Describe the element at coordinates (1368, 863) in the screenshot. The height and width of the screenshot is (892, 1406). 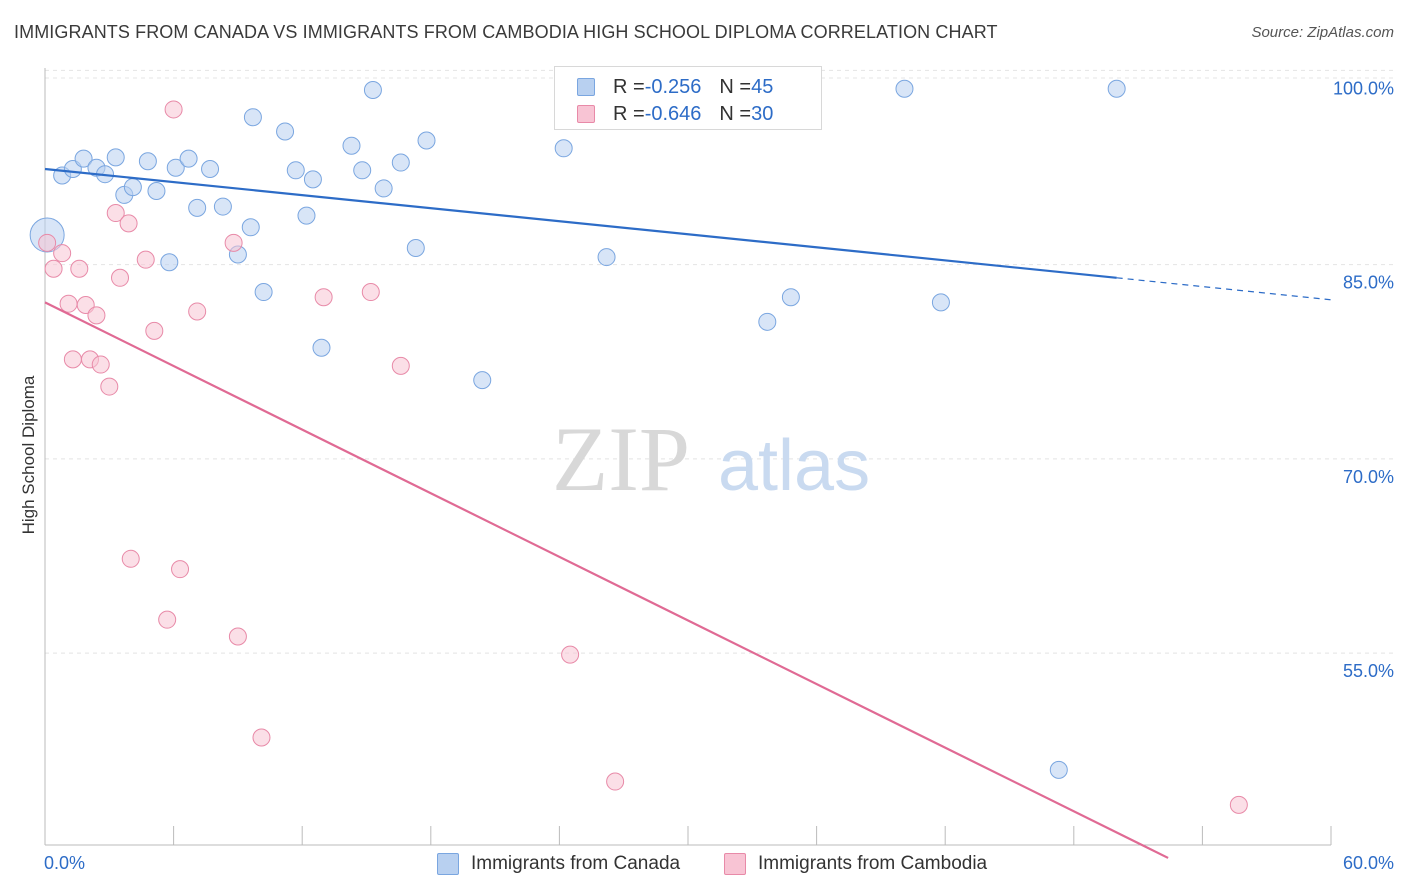
I see `x-tick-label: 60.0%` at that location.